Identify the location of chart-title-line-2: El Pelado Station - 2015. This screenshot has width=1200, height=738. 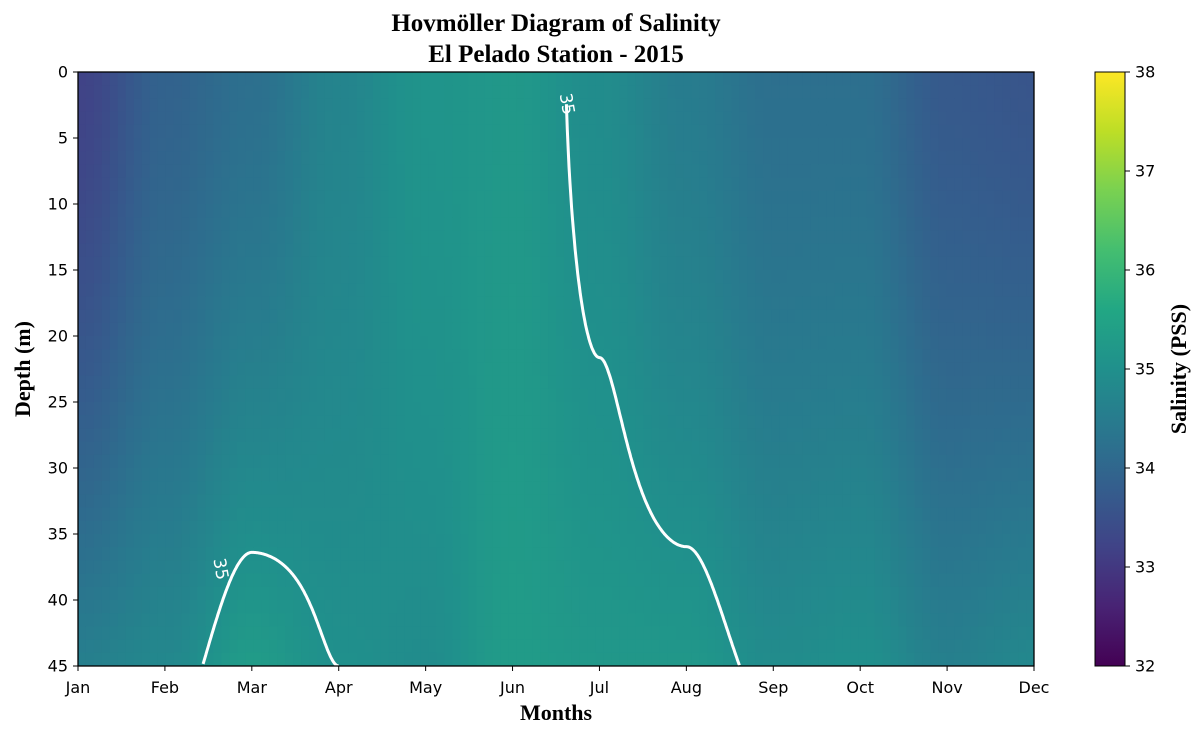
(556, 54).